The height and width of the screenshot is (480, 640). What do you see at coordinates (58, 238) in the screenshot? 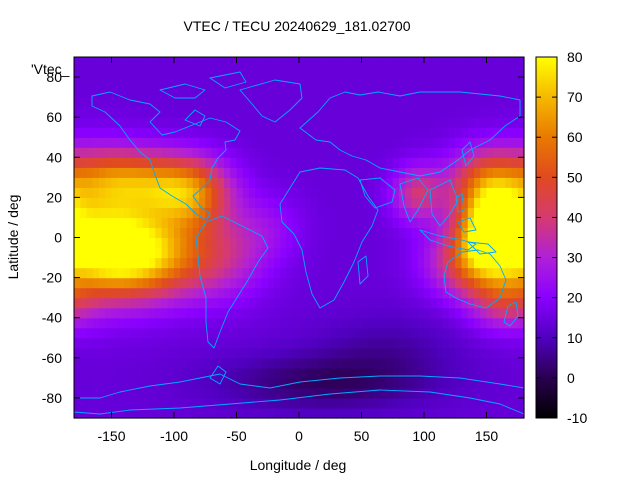
I see `y-tick-label: 0` at bounding box center [58, 238].